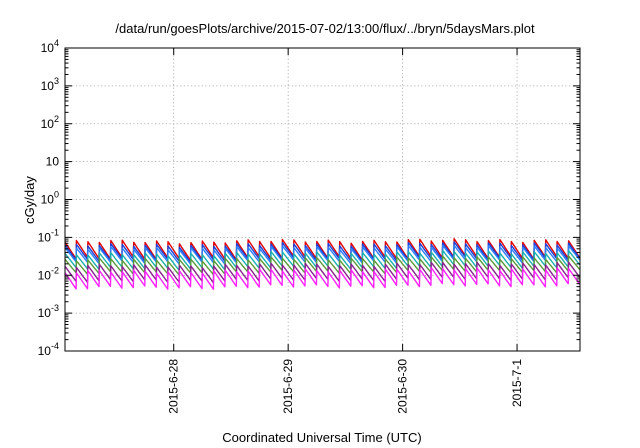 Image resolution: width=640 pixels, height=448 pixels. What do you see at coordinates (288, 386) in the screenshot?
I see `x-tick-label: 2015-6-29` at bounding box center [288, 386].